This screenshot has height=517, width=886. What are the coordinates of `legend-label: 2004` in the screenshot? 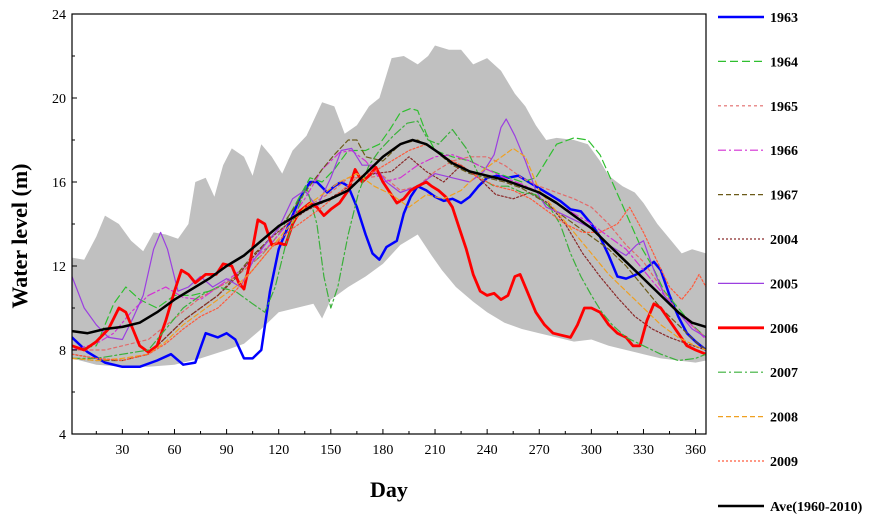 It's located at (784, 240).